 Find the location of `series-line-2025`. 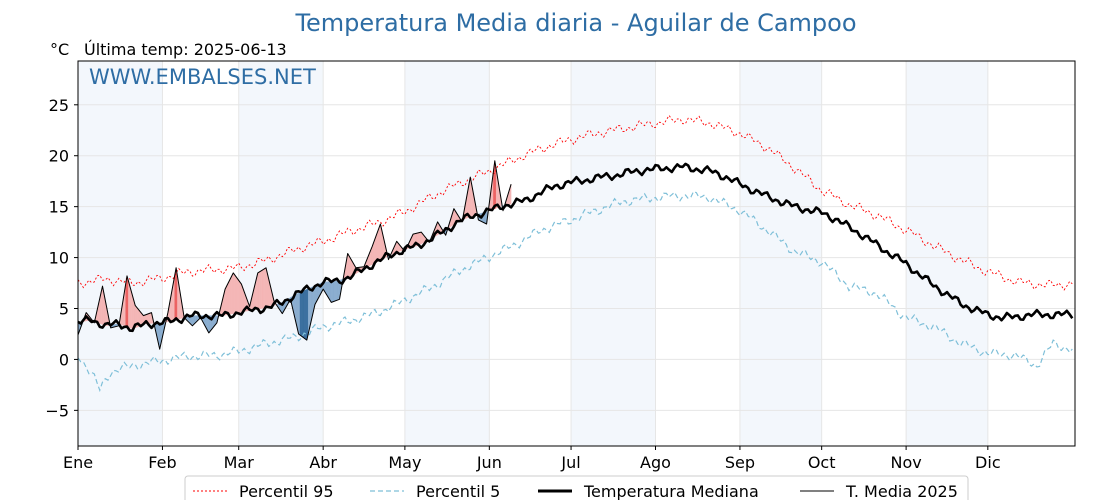

series-line-2025 is located at coordinates (294, 255).